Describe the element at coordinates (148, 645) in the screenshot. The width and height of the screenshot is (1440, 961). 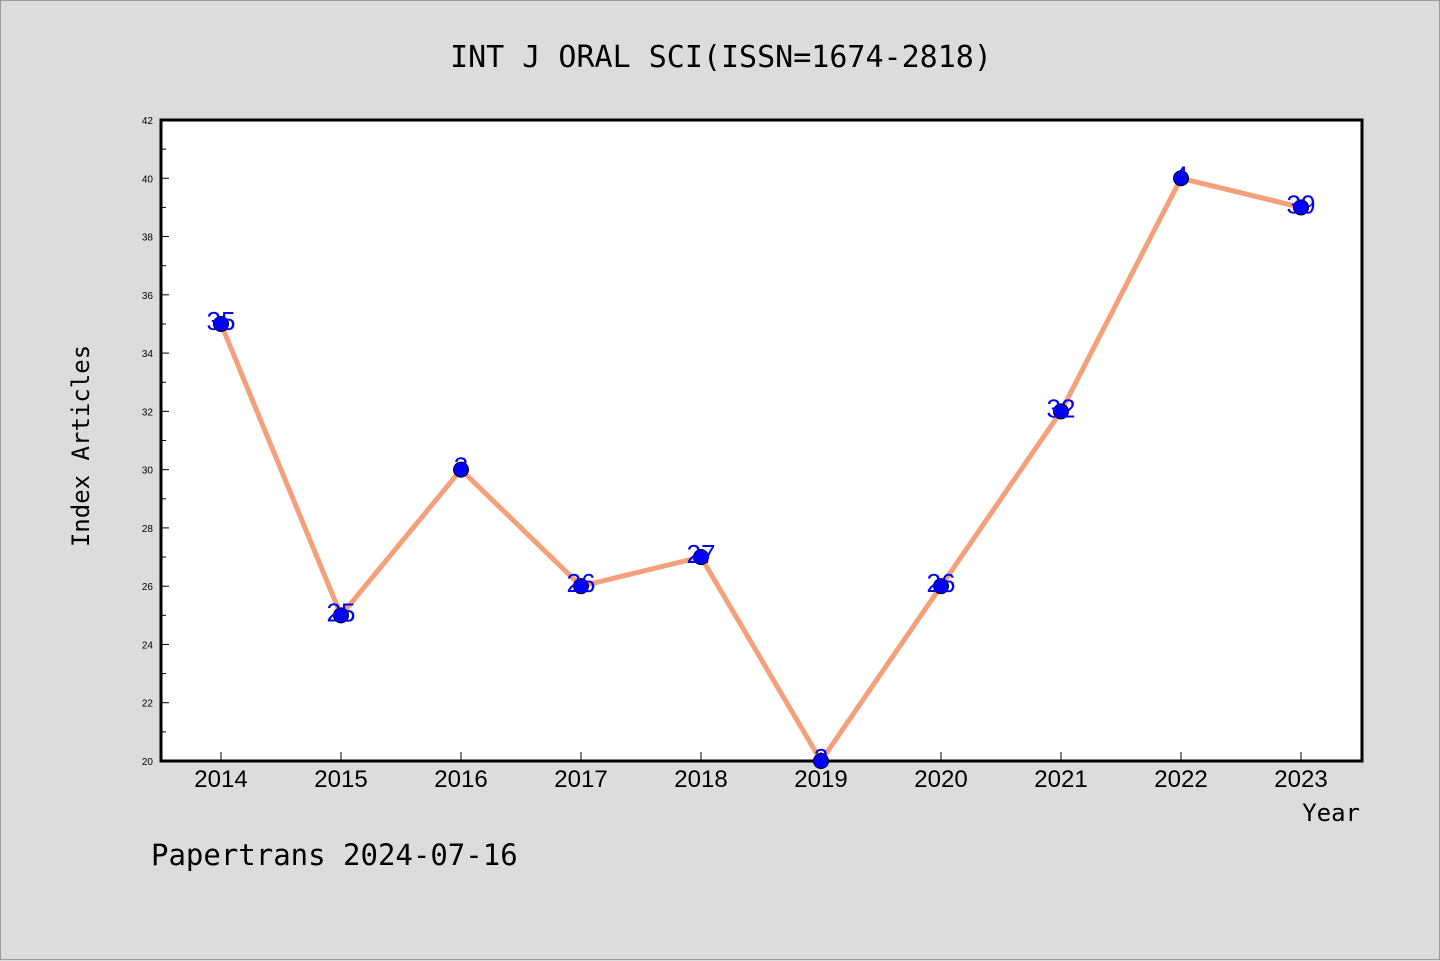
I see `y-tick-label: 24` at that location.